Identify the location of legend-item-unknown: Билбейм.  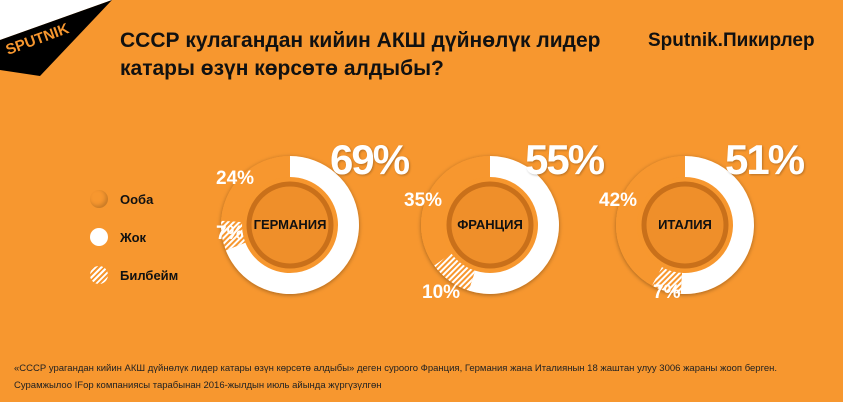
(134, 275).